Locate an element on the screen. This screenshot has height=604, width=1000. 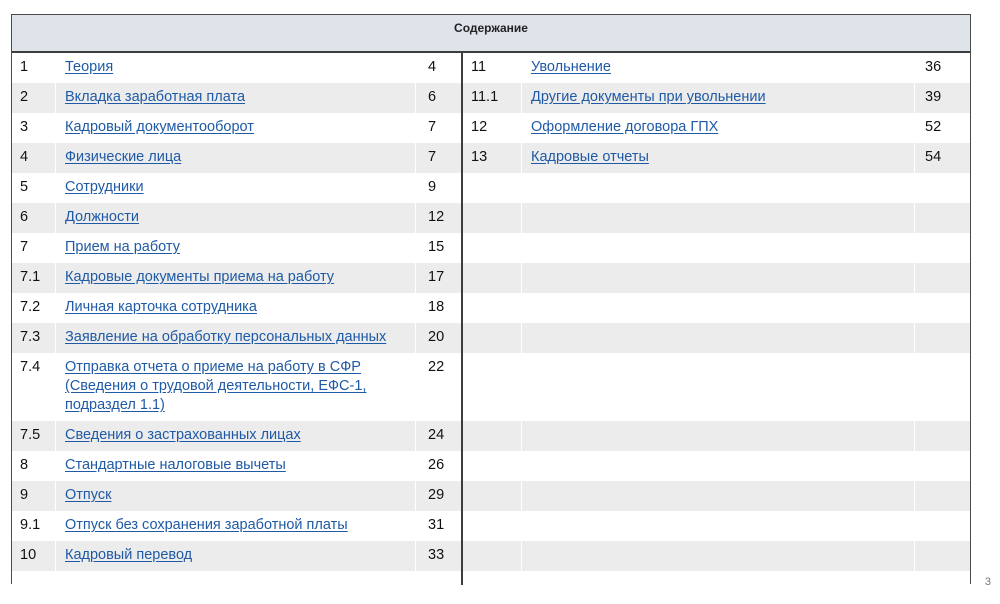
section-title-cell: Кадровый перевод is located at coordinates (236, 556).